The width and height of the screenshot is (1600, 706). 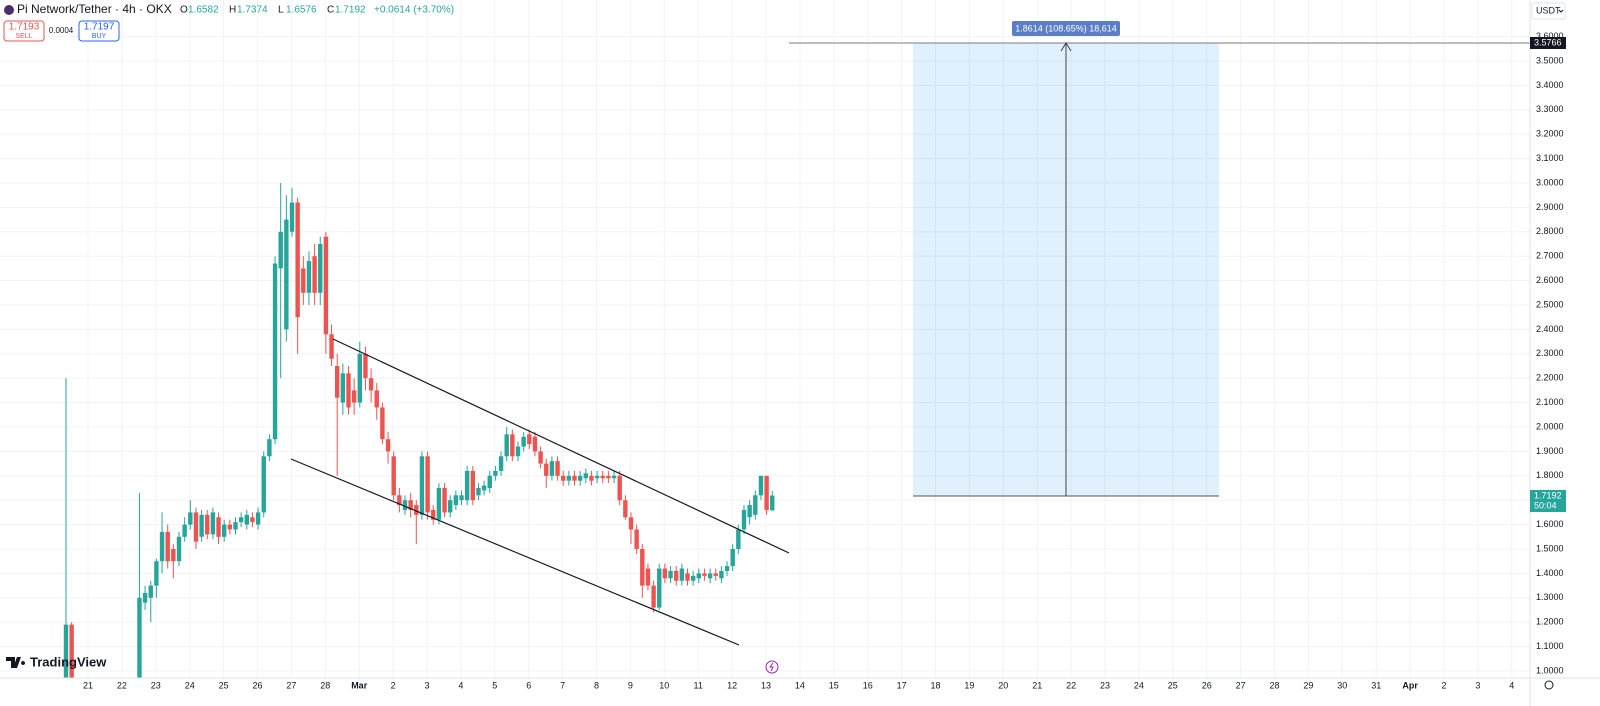 I want to click on x-tick-label: 24, so click(x=190, y=685).